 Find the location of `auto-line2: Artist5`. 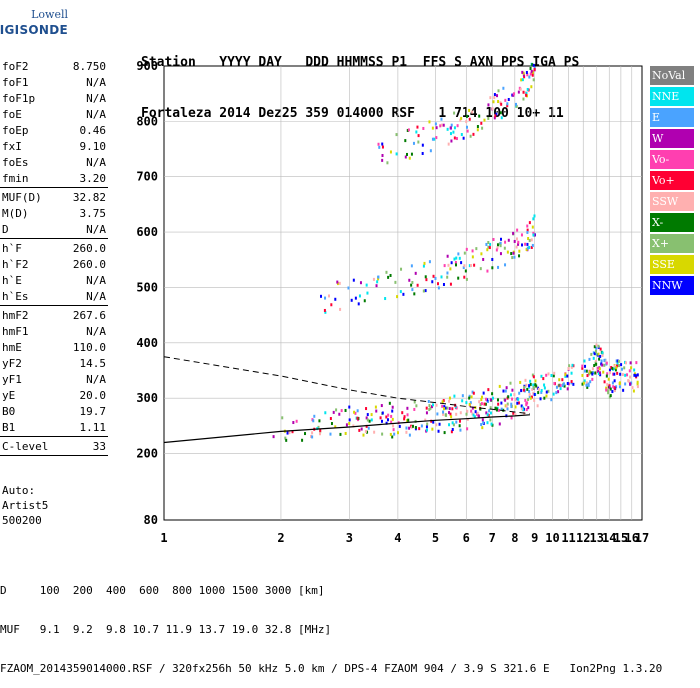

auto-line2: Artist5 is located at coordinates (25, 505).